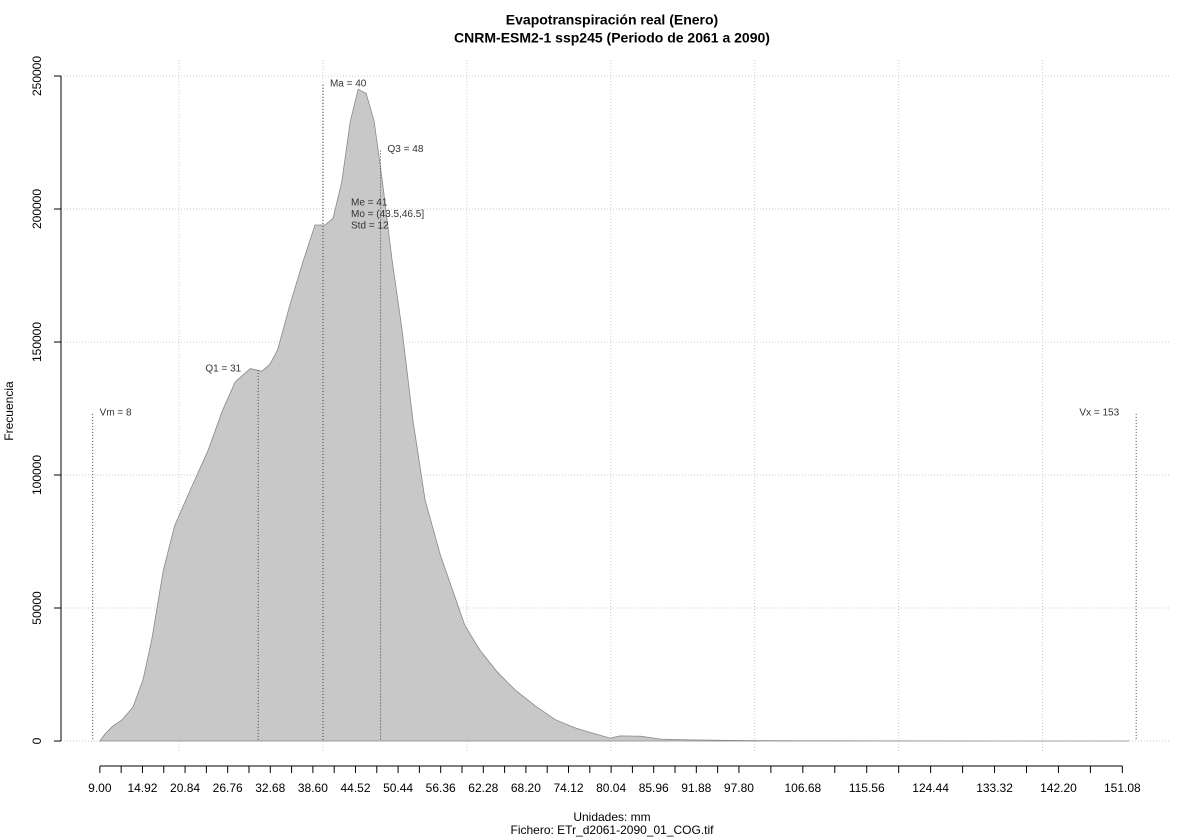 The image size is (1200, 840). What do you see at coordinates (313, 788) in the screenshot?
I see `x-tick-label: 38.60` at bounding box center [313, 788].